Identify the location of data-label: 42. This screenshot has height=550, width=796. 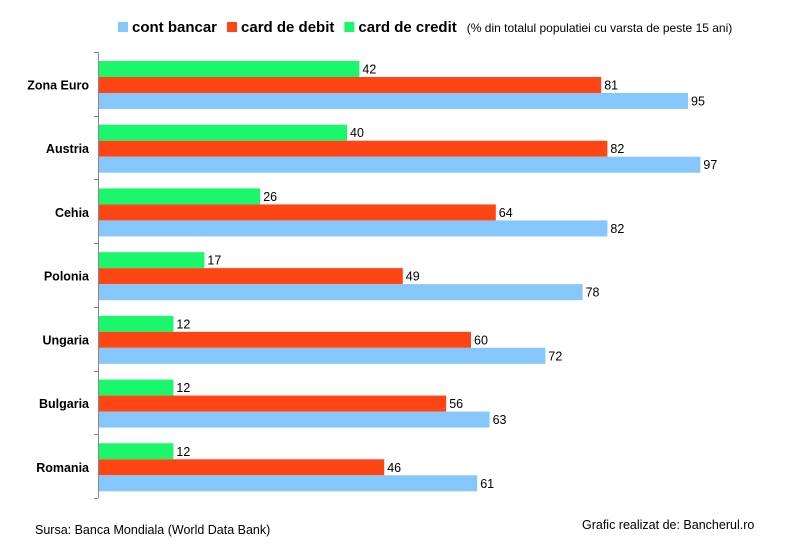
(369, 70).